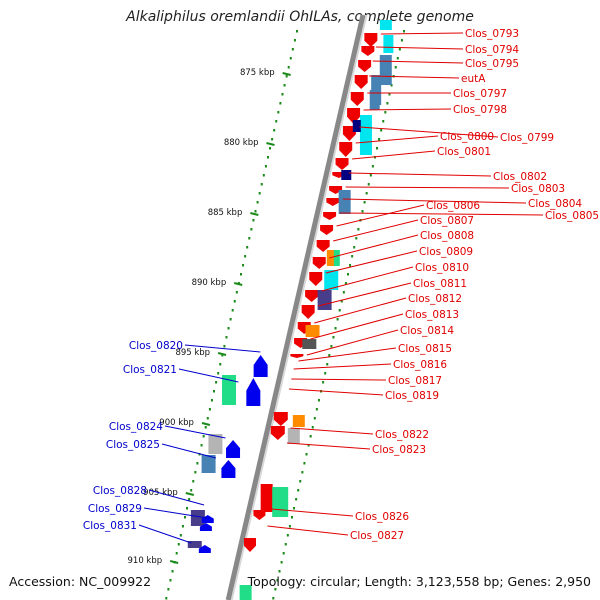 The width and height of the screenshot is (600, 600). I want to click on gene-label: Clos_0803, so click(538, 189).